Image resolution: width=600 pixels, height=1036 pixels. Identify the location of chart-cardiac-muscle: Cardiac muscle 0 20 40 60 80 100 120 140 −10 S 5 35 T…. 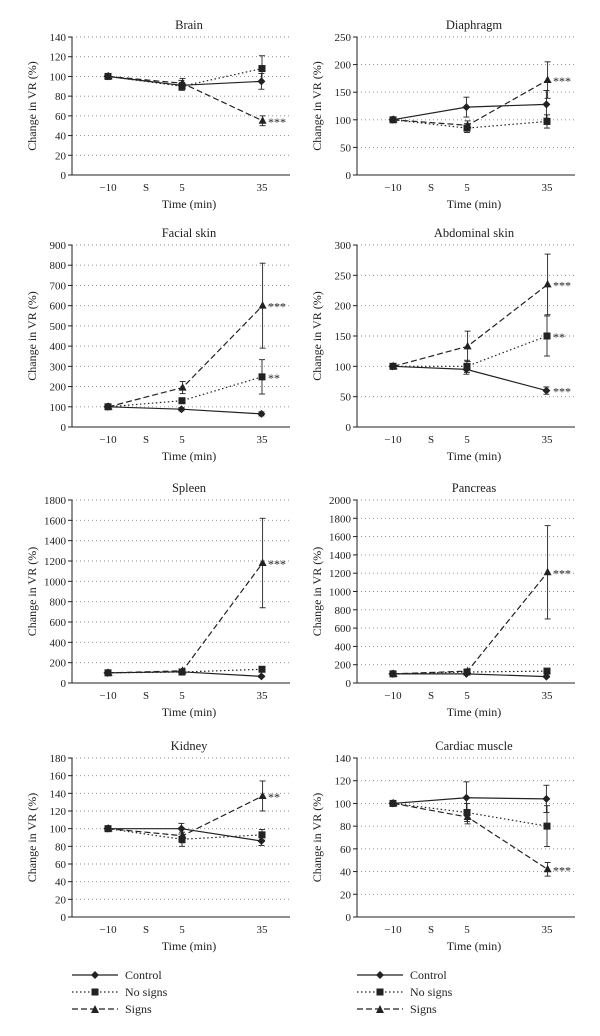
(442, 846).